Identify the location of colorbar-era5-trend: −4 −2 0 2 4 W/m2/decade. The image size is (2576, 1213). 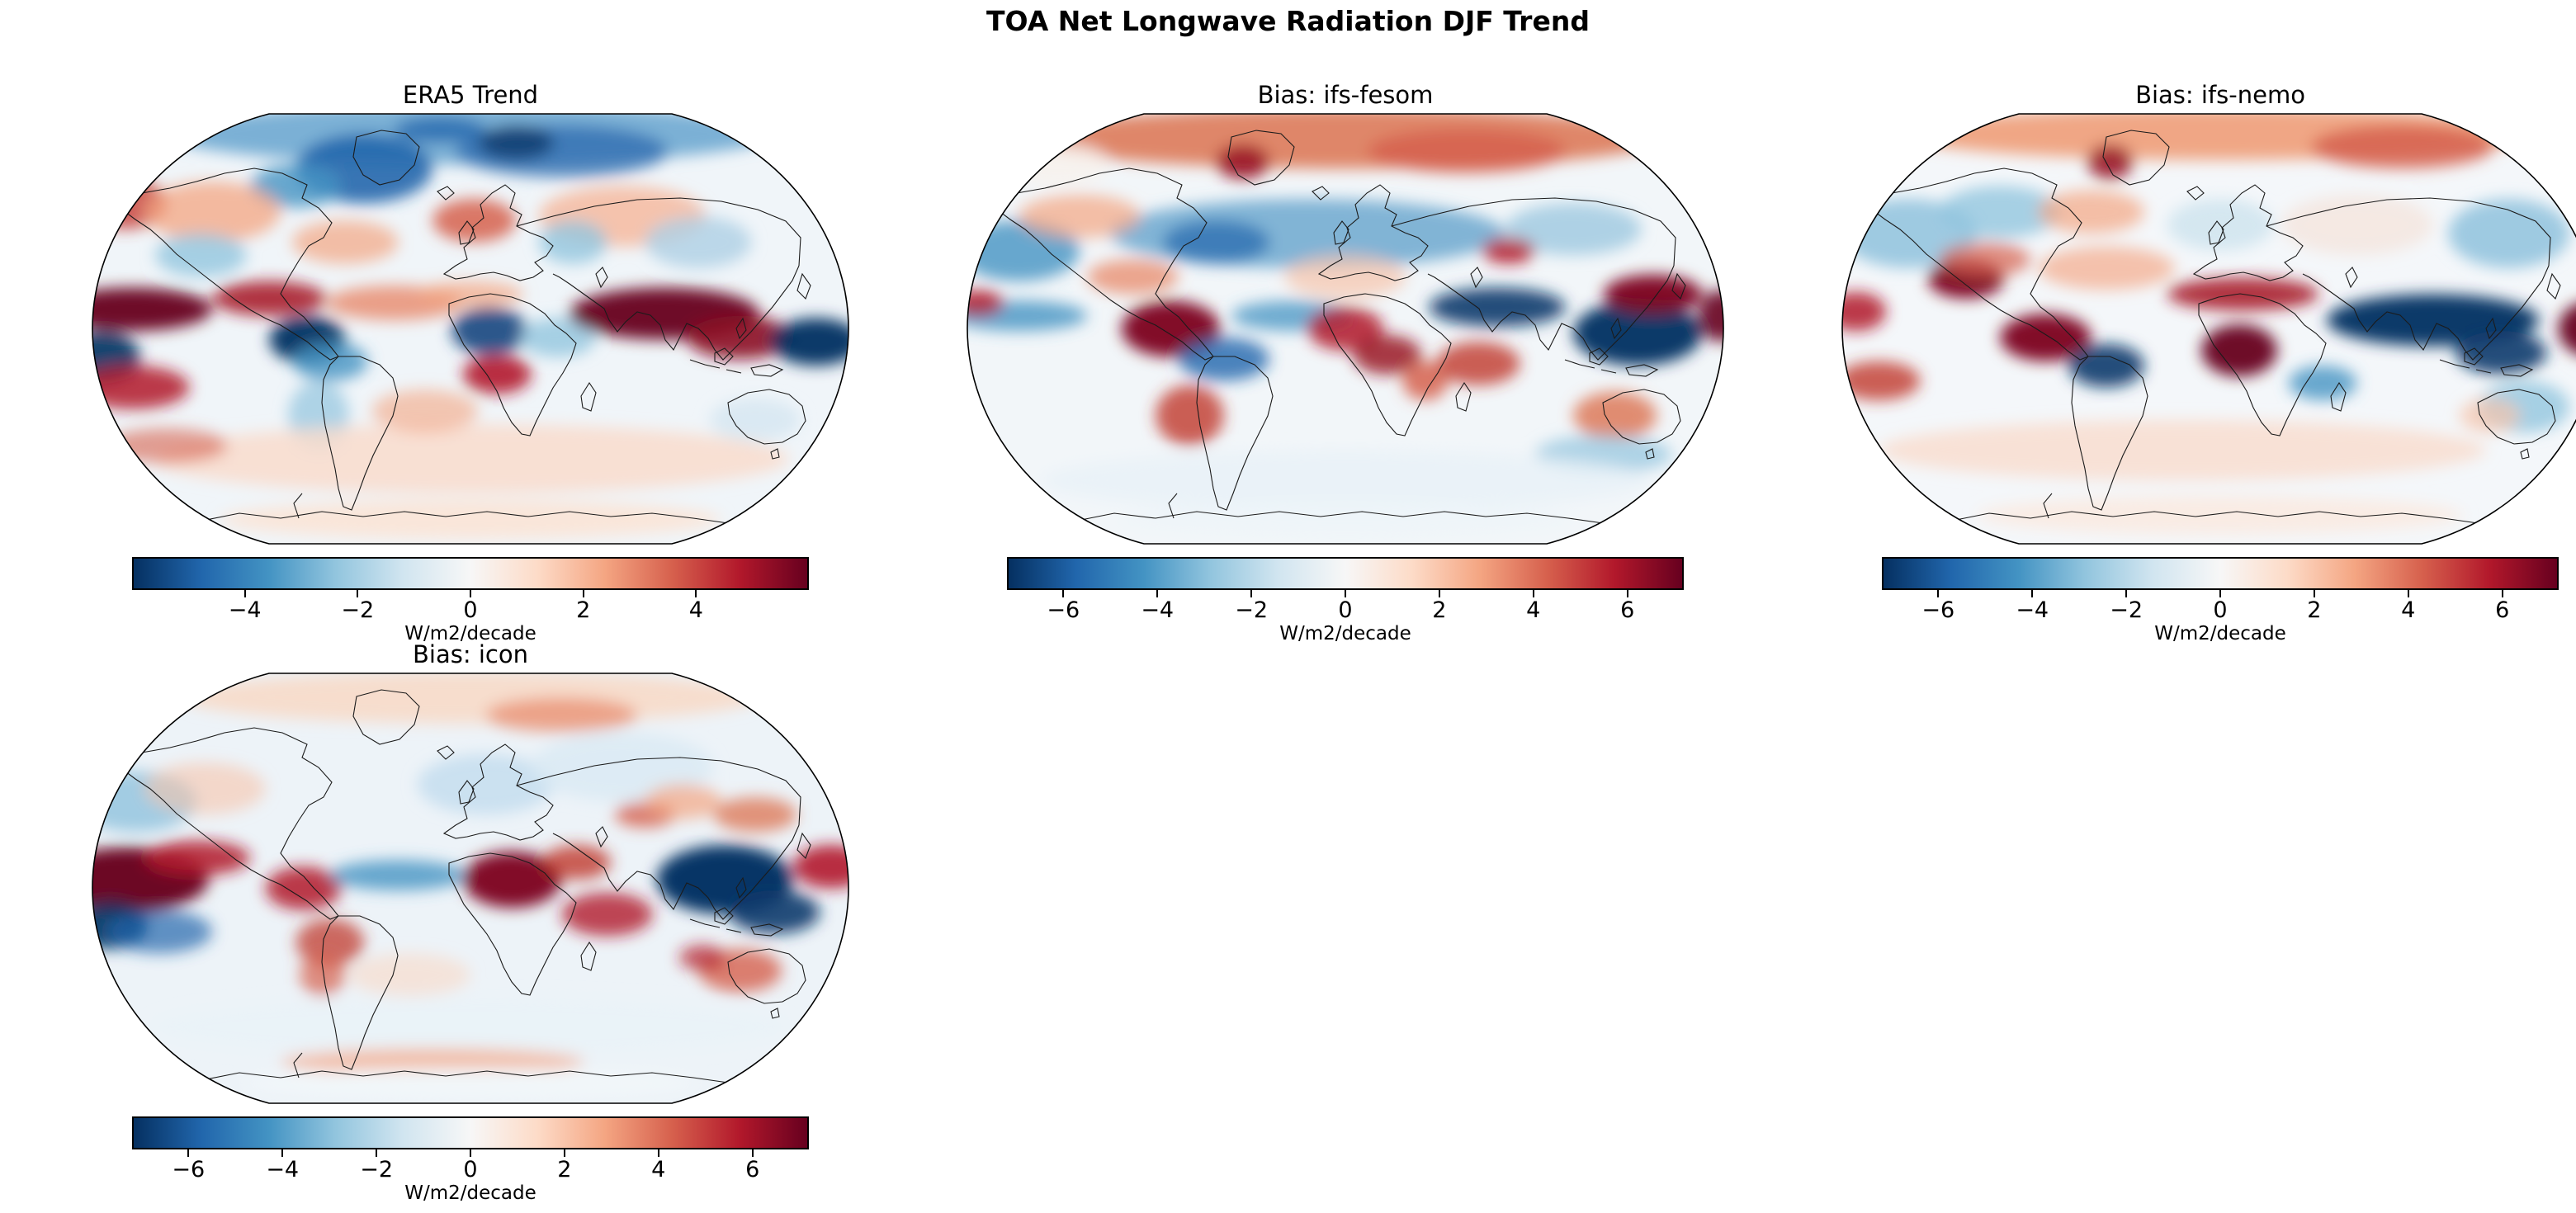
(470, 600).